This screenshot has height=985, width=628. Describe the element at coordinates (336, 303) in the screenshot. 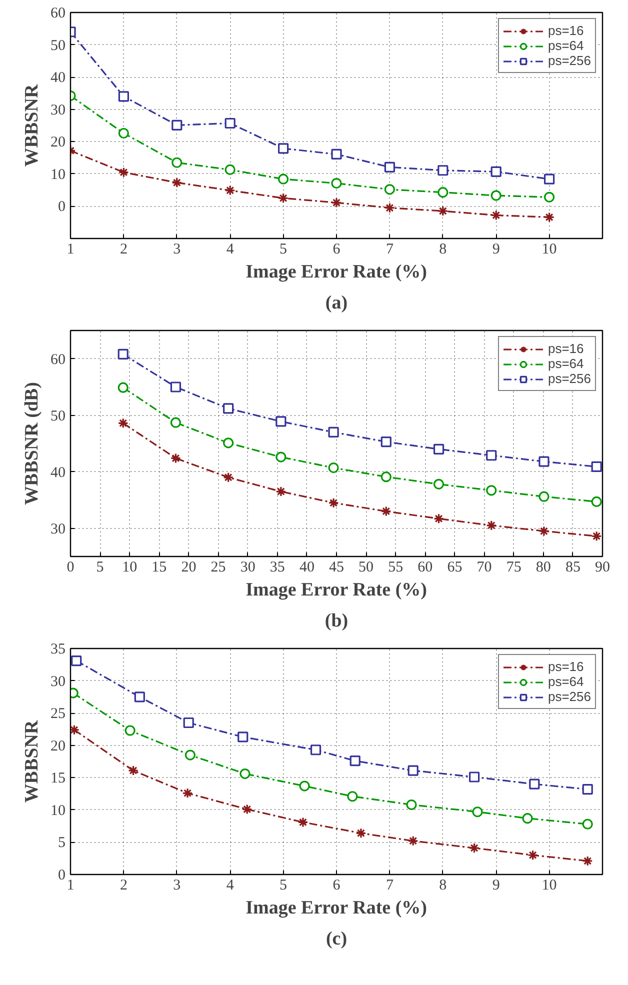

I see `text: (a)` at that location.